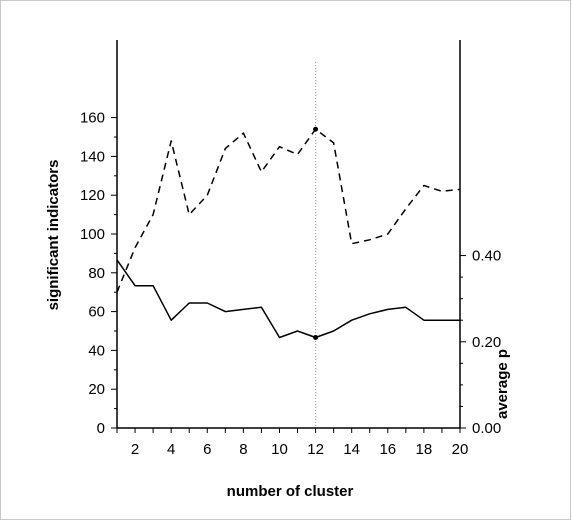  What do you see at coordinates (502, 384) in the screenshot?
I see `y2-axis-title: average p` at bounding box center [502, 384].